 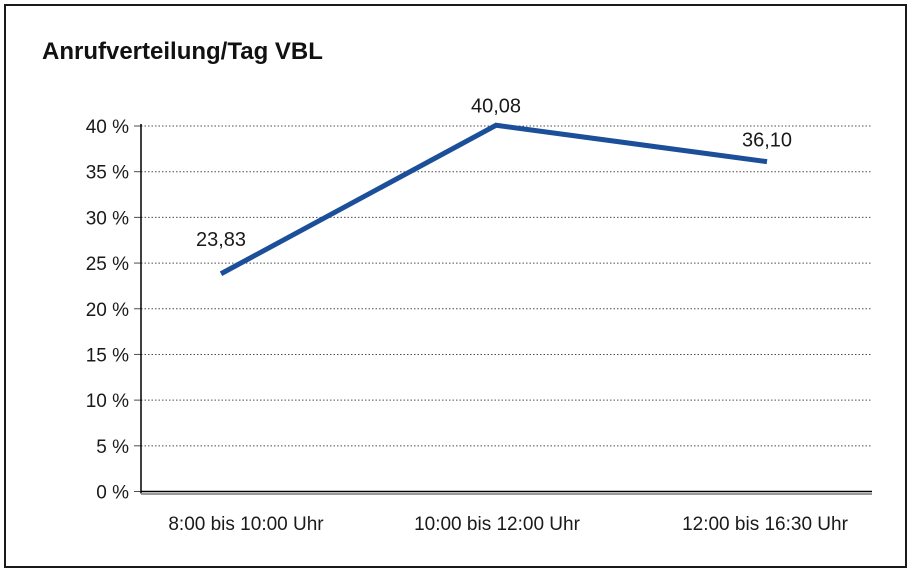 I want to click on chart-title: Anrufverteilung/Tag VBL, so click(x=182, y=51).